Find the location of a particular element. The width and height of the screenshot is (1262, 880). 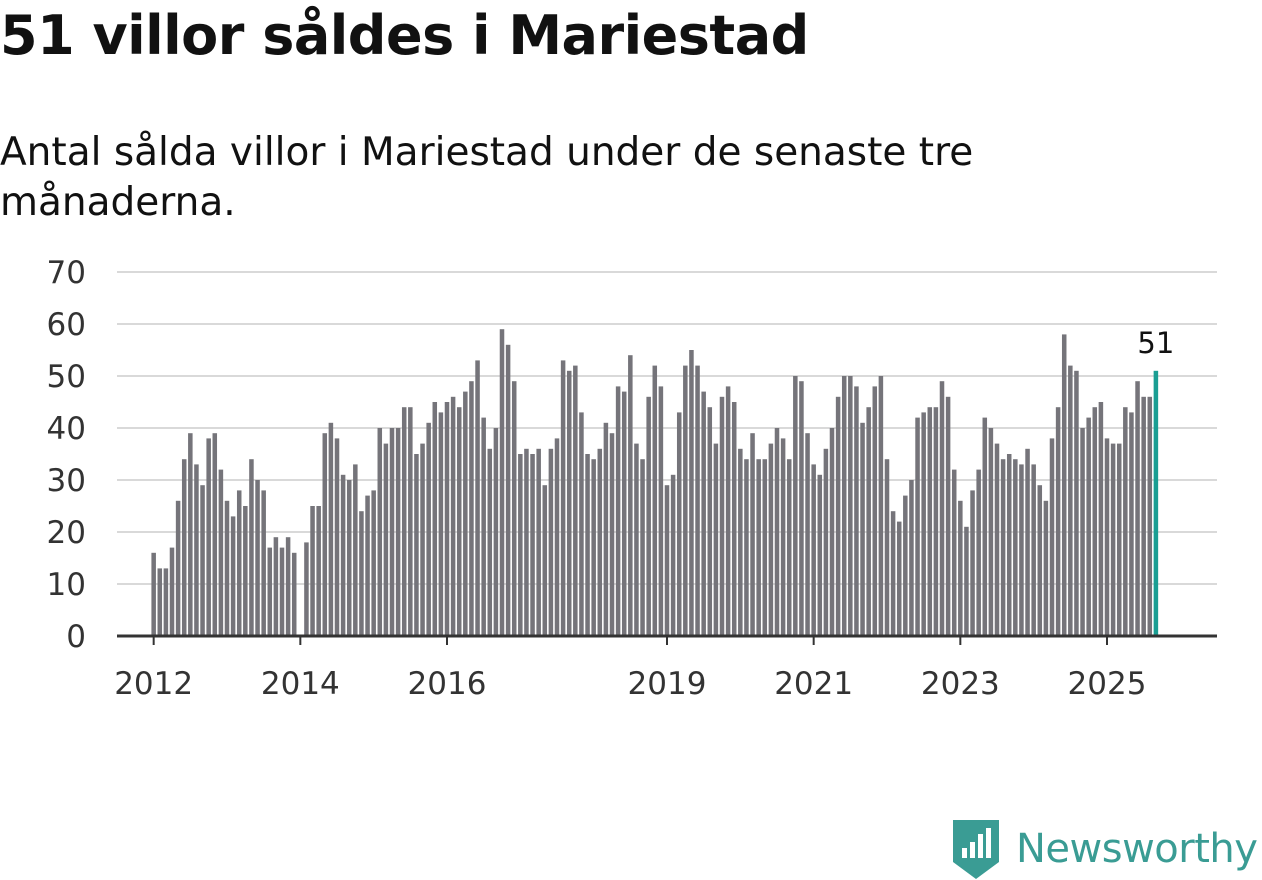

y-tick-label: 30 is located at coordinates (66, 481).